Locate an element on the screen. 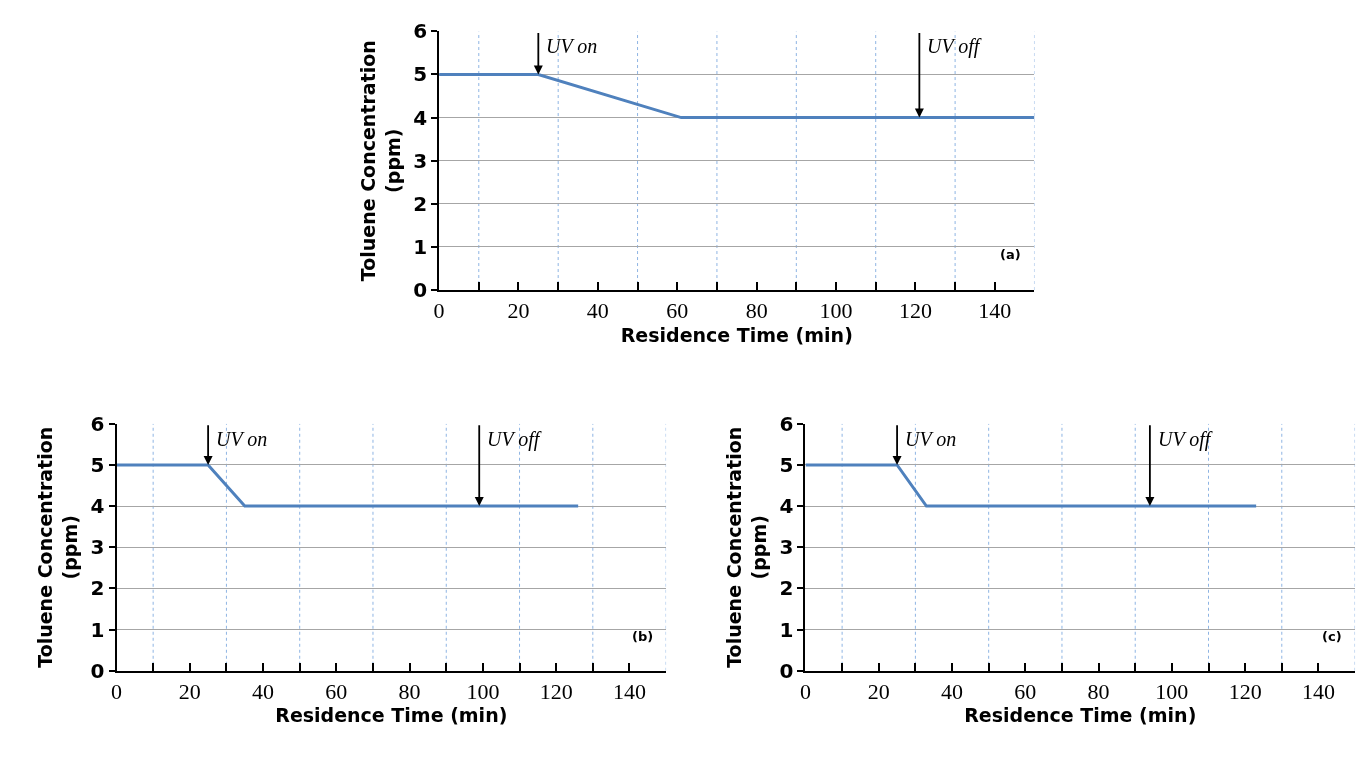  annotation: (b) is located at coordinates (643, 636).